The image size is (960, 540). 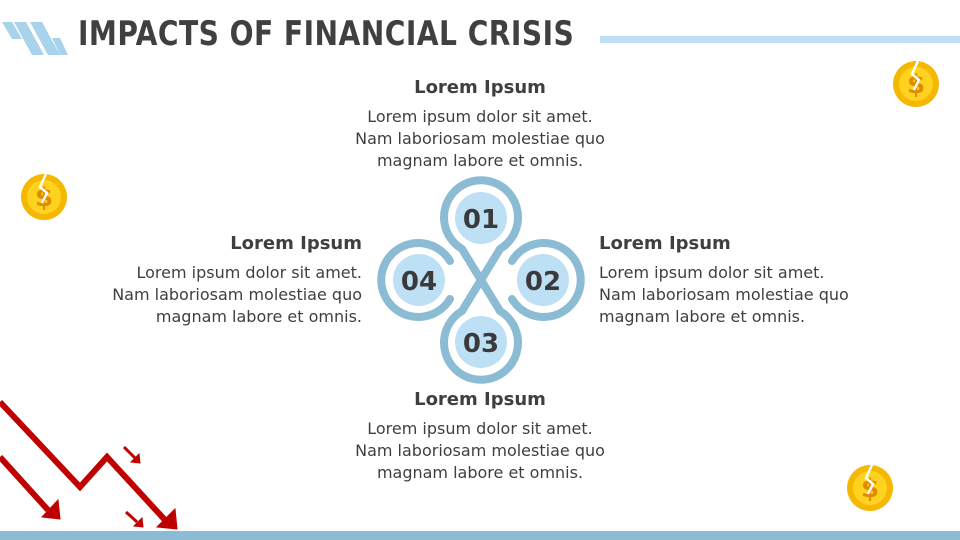 I want to click on page-title: IMPACTS OF FINANCIAL CRISIS, so click(x=326, y=34).